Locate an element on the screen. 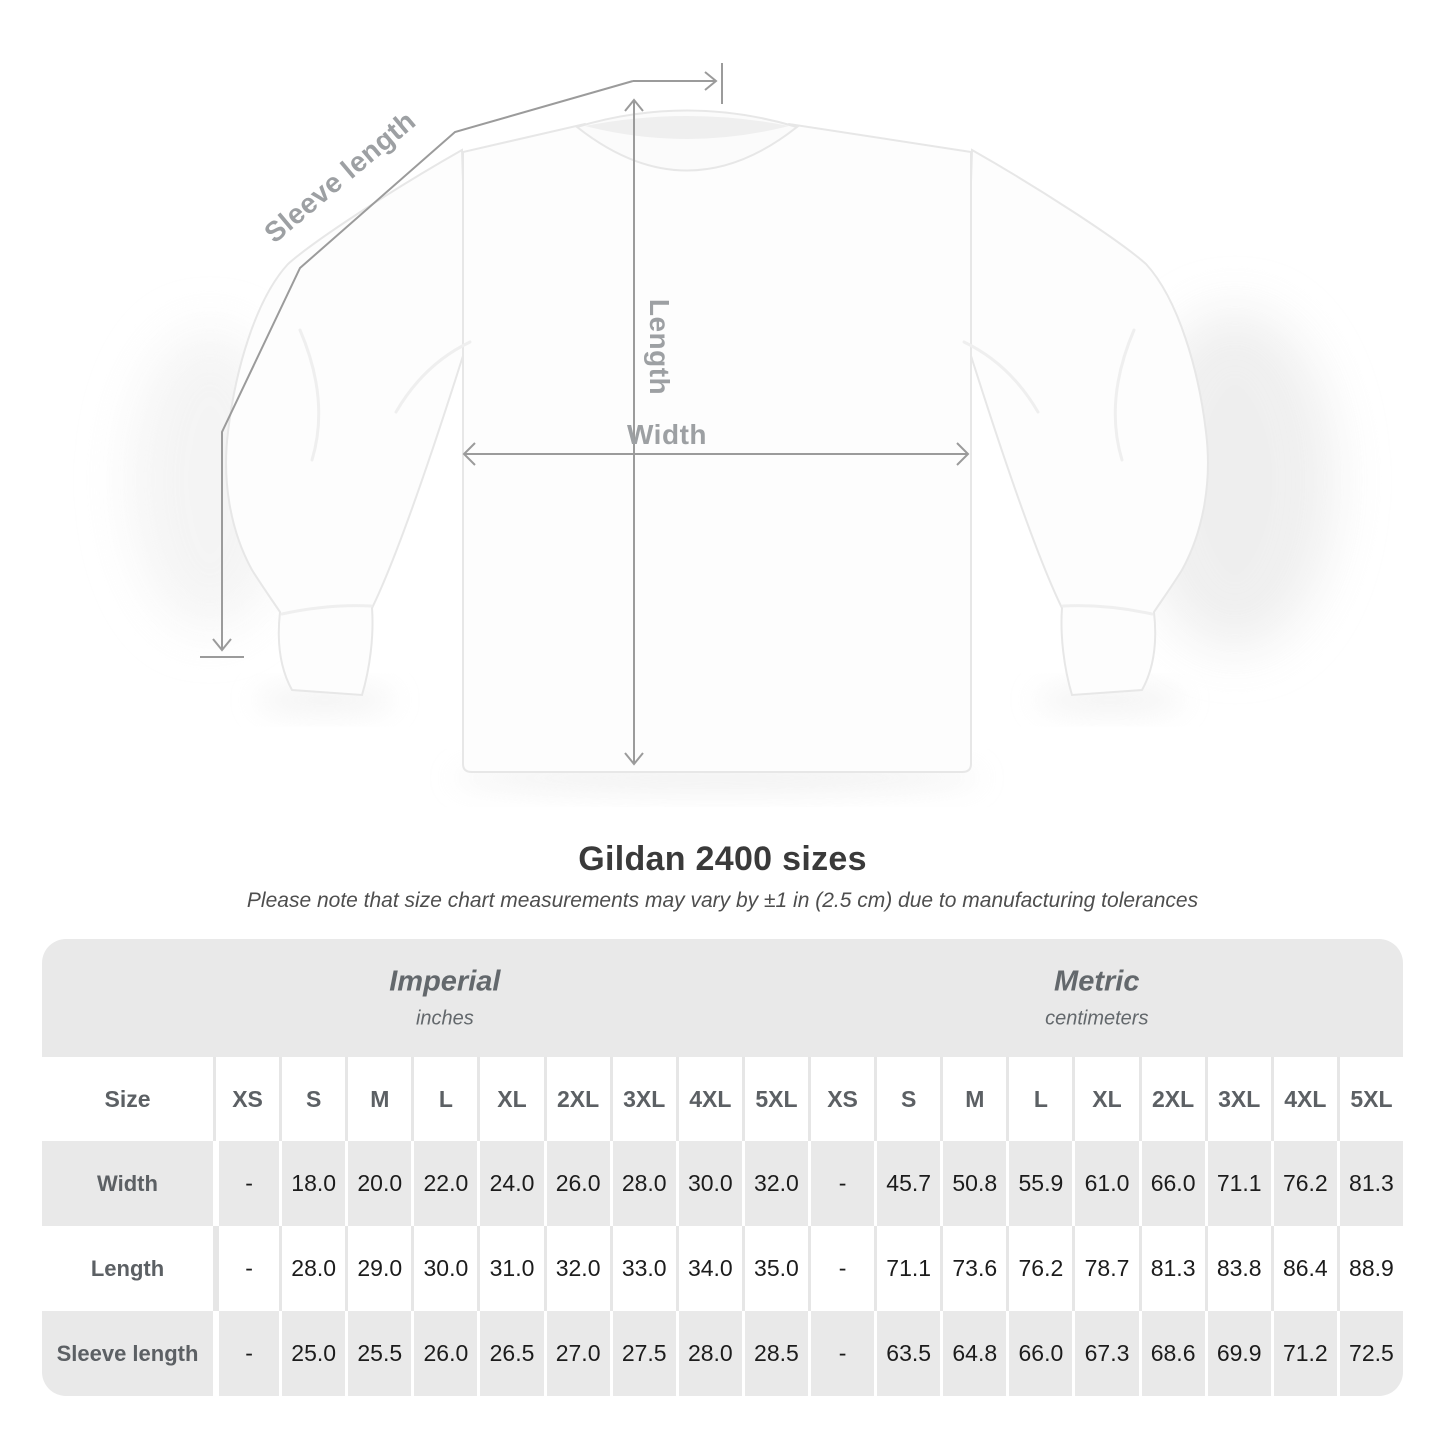 The image size is (1445, 1445). imperial-size-header: 5XL is located at coordinates (774, 1099).